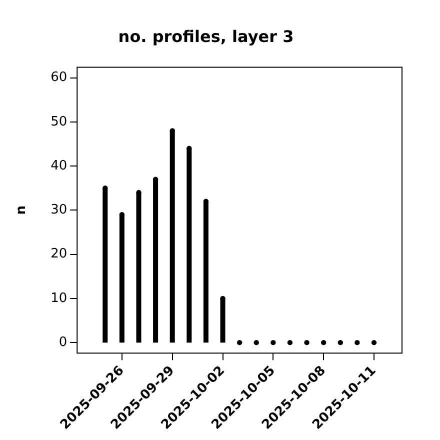 The height and width of the screenshot is (440, 440). Describe the element at coordinates (22, 210) in the screenshot. I see `y-axis-title: n` at that location.